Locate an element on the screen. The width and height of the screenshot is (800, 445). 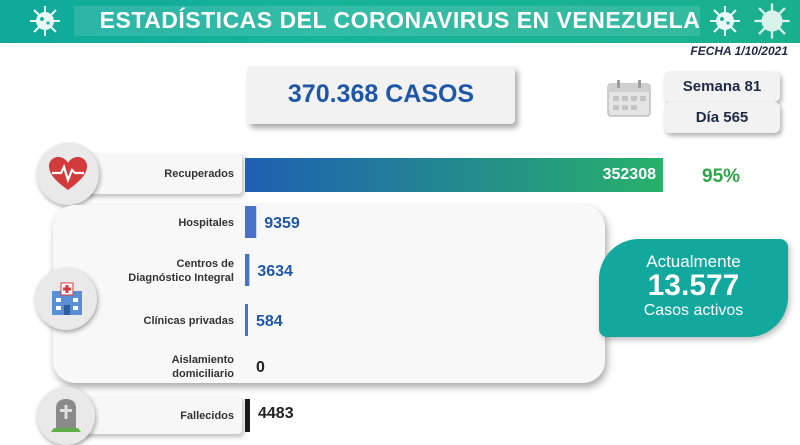
recovered-bar is located at coordinates (454, 175).